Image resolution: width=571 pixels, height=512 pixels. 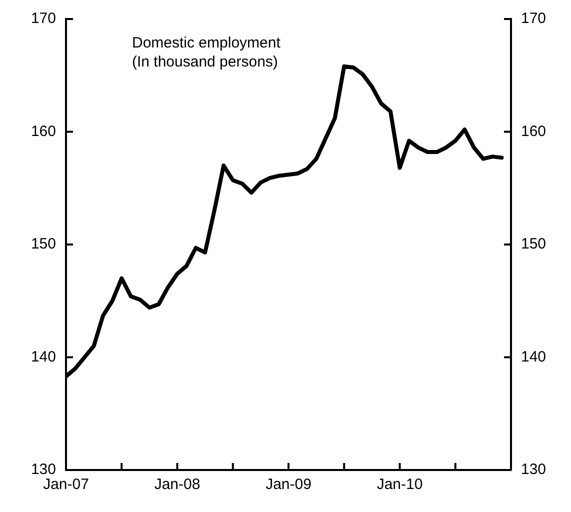 I want to click on y-tick-label: 170, so click(x=43, y=19).